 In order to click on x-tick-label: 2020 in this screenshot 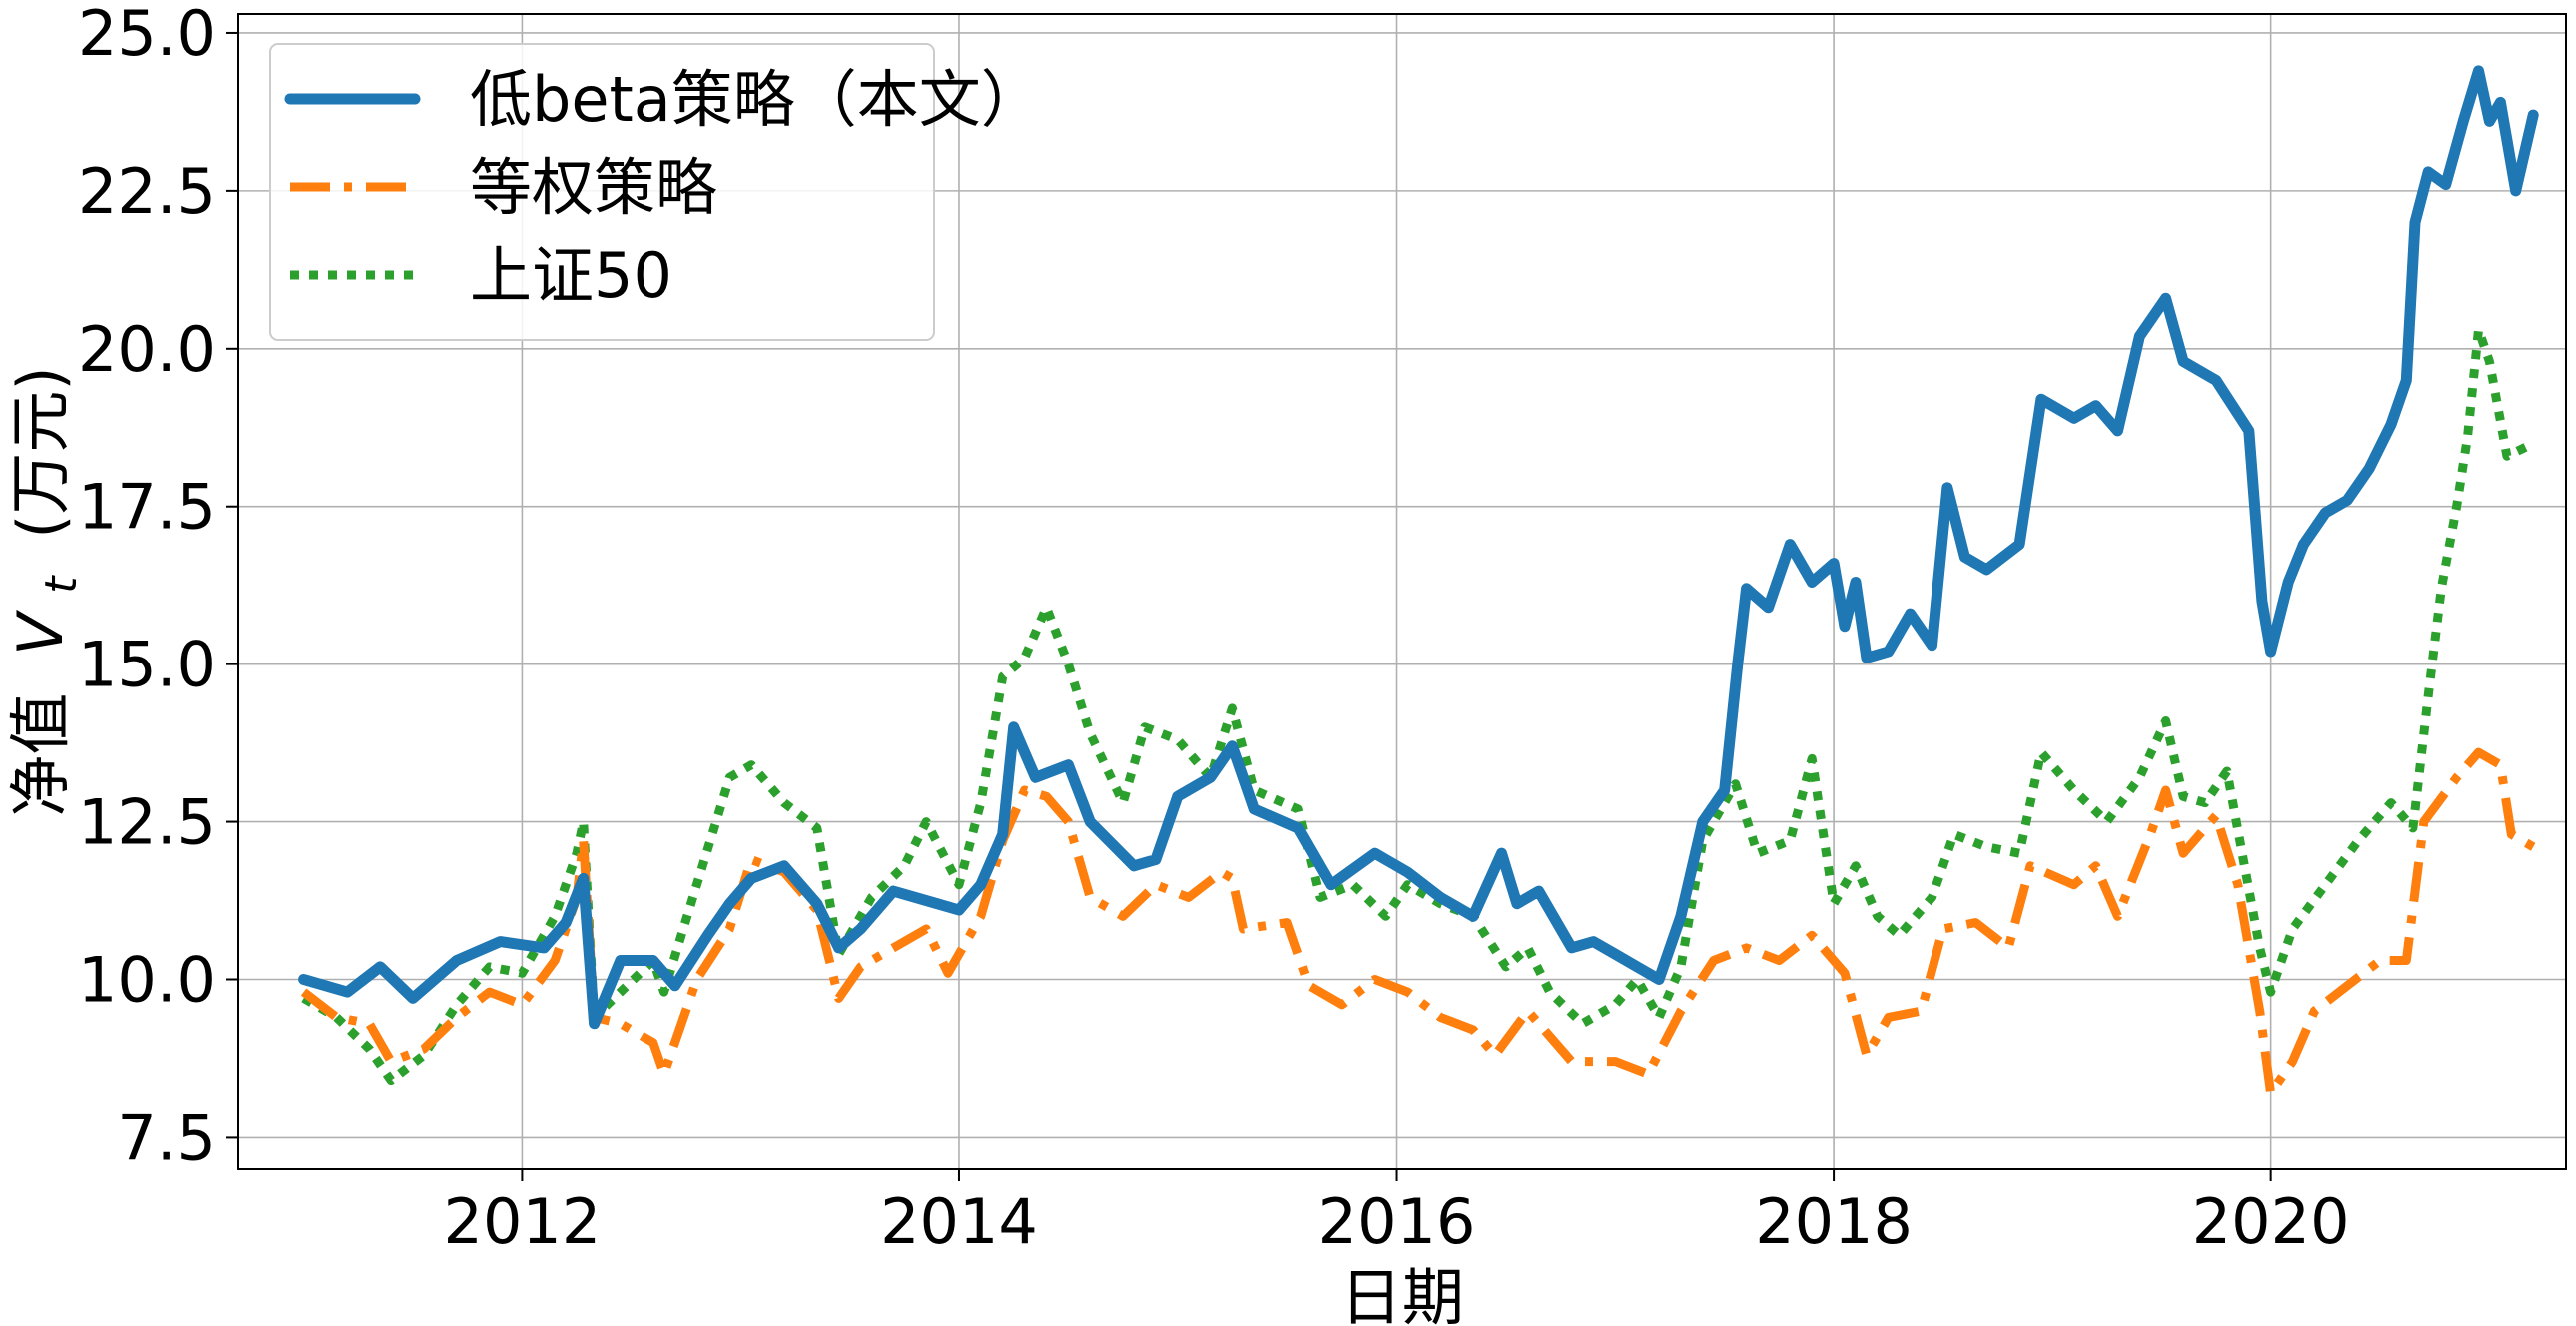, I will do `click(2271, 1221)`.